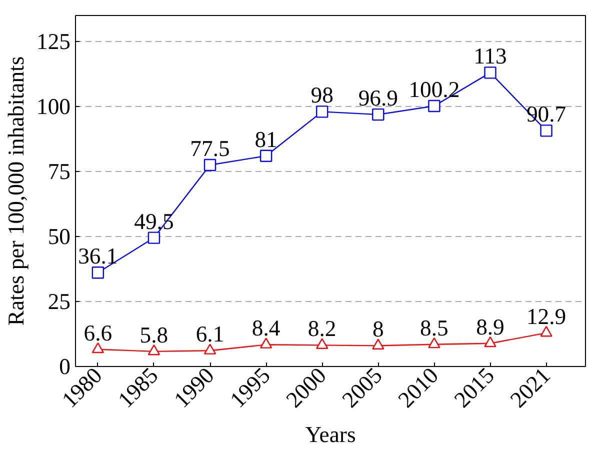 The height and width of the screenshot is (450, 595). What do you see at coordinates (330, 435) in the screenshot?
I see `x-axis-title: Years` at bounding box center [330, 435].